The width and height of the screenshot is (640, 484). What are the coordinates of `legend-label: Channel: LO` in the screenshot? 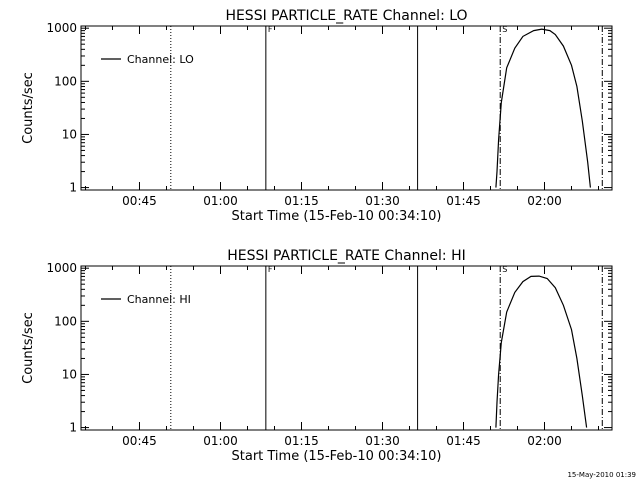 It's located at (160, 59).